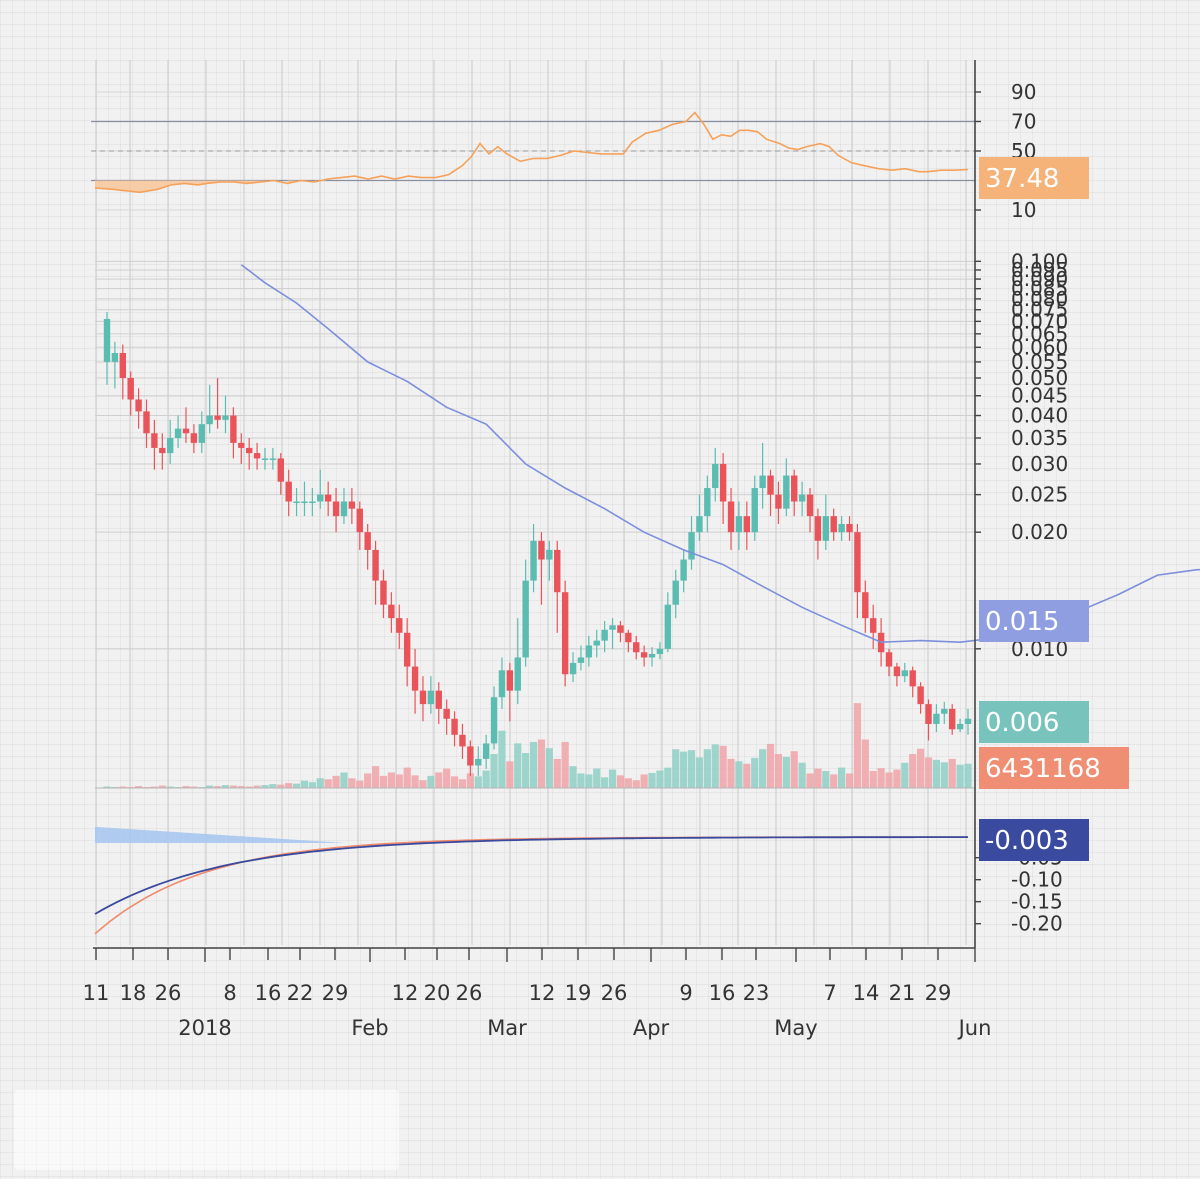 The height and width of the screenshot is (1179, 1200). I want to click on x-day-tick-label: 16, so click(722, 993).